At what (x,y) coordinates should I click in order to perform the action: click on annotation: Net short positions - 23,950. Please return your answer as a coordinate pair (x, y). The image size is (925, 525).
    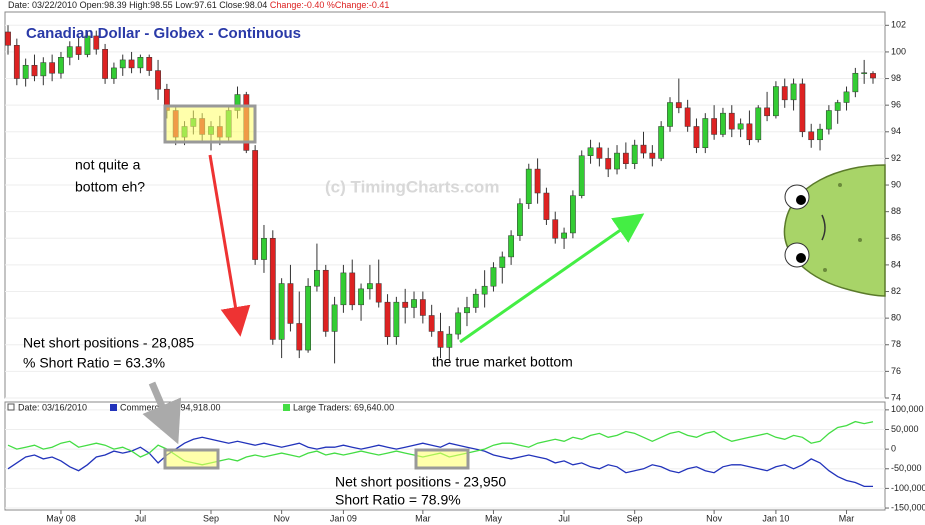
    Looking at the image, I should click on (420, 482).